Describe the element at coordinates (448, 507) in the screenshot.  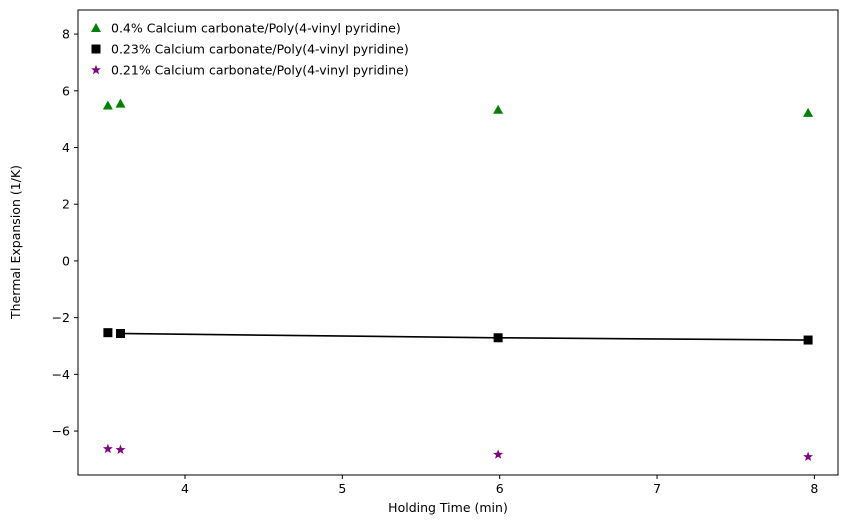
I see `x-axis-label: Holding Time (min)` at that location.